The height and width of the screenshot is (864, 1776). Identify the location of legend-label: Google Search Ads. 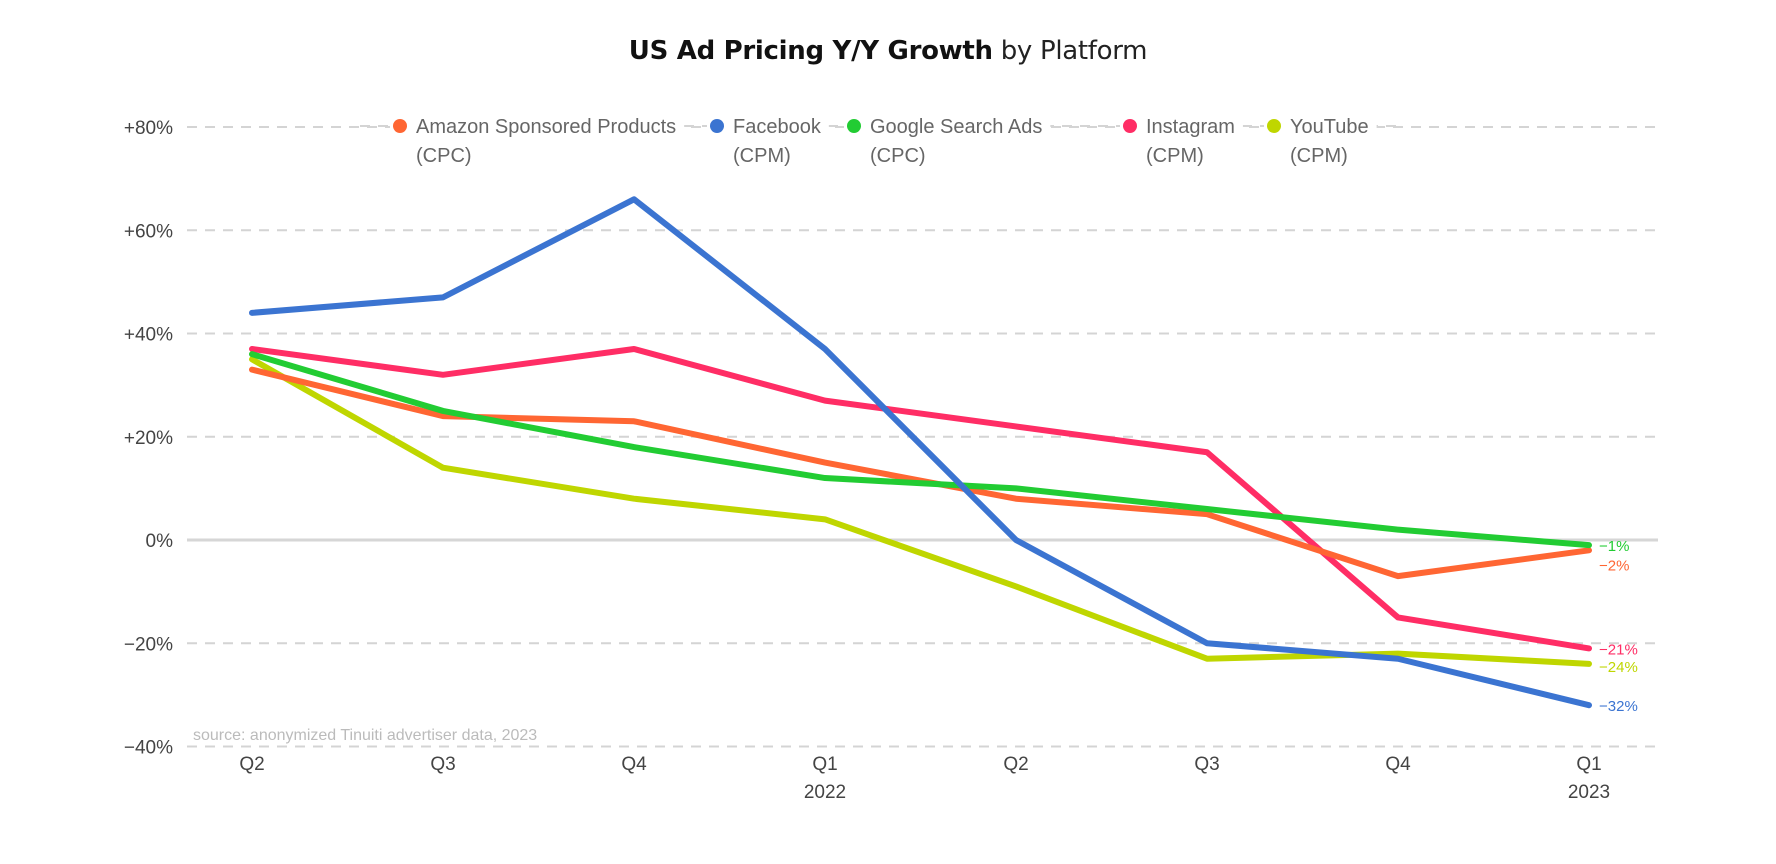
(956, 127).